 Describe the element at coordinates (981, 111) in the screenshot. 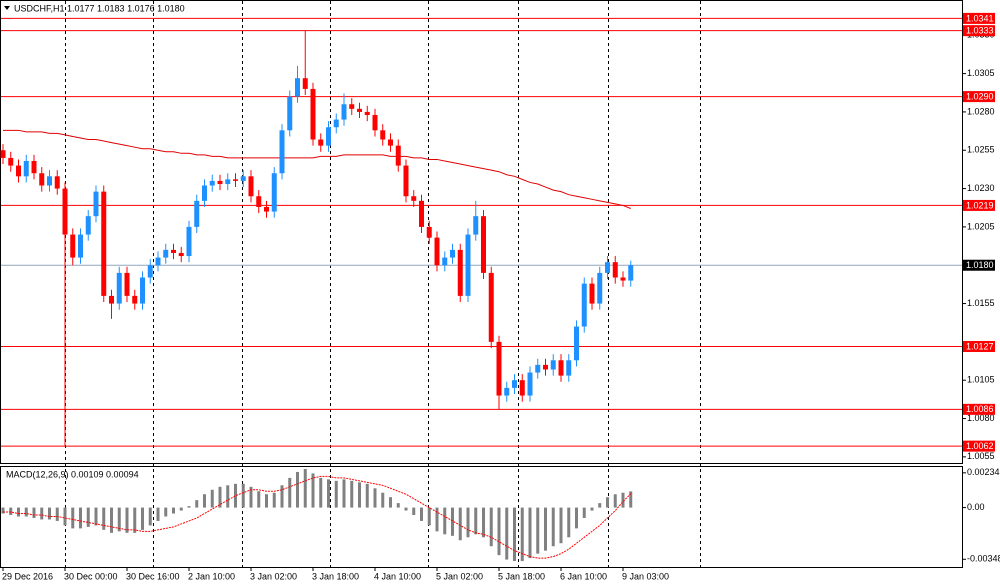

I see `y-tick-label: 1.0280` at that location.